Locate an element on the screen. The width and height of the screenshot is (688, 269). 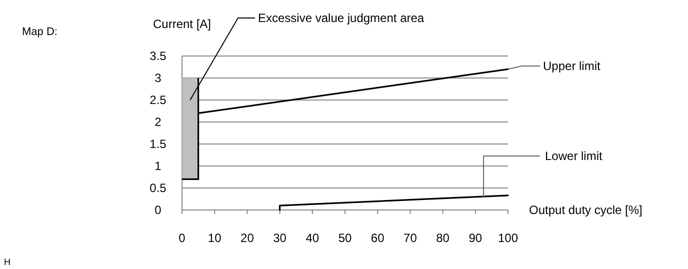
y-tick-label: 1 is located at coordinates (158, 166).